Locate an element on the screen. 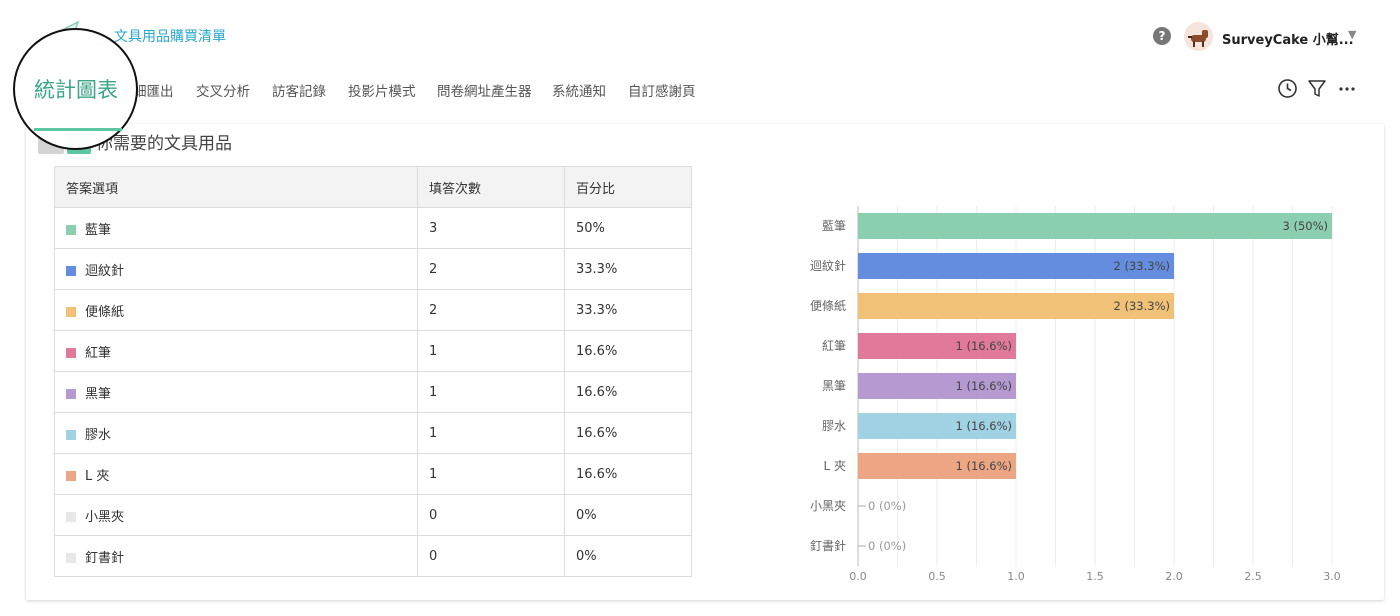 The width and height of the screenshot is (1400, 616). tab-url-generator: 問卷網址產生器 is located at coordinates (484, 92).